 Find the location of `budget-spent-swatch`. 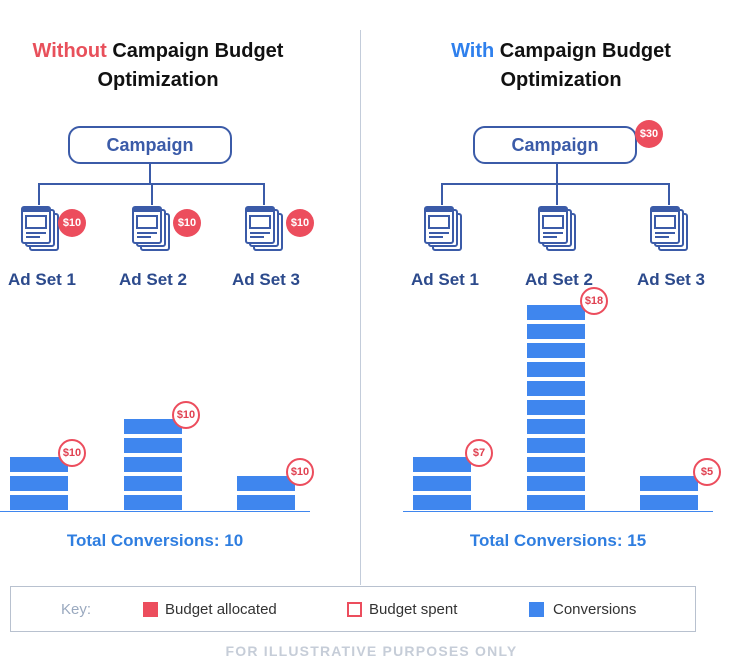

budget-spent-swatch is located at coordinates (354, 609).